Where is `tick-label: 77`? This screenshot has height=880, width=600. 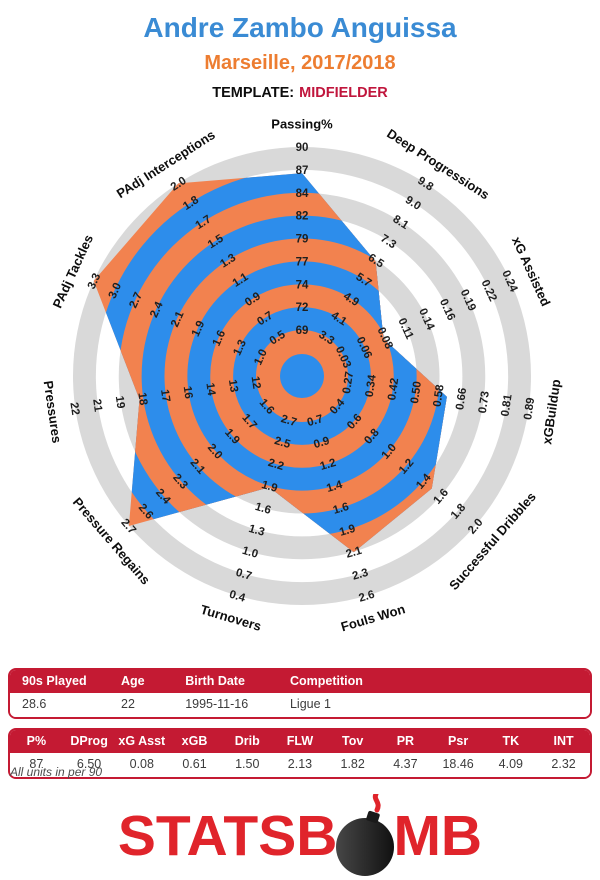
tick-label: 77 is located at coordinates (302, 262).